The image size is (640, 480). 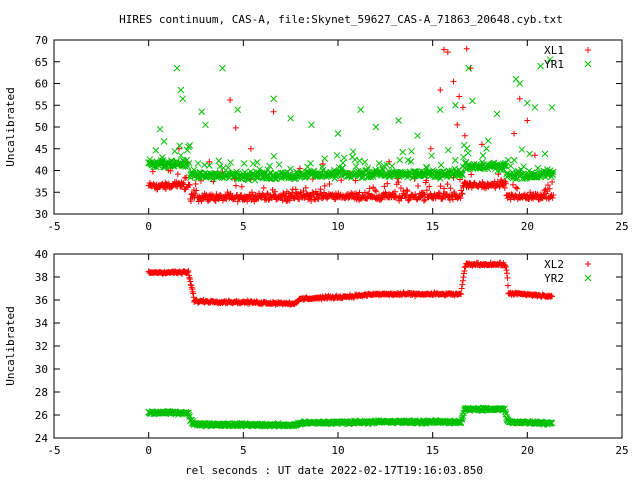 I want to click on y-tick-label: 65, so click(x=41, y=62).